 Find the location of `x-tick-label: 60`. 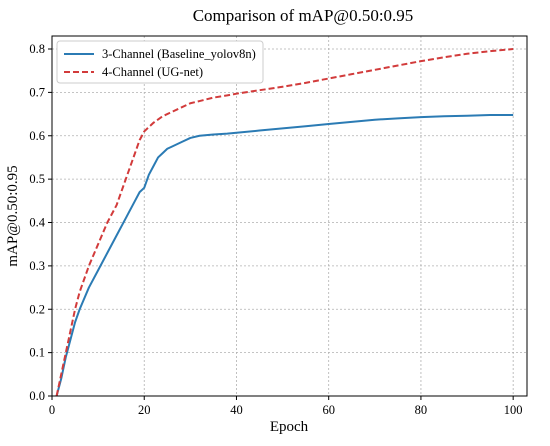

x-tick-label: 60 is located at coordinates (328, 410).